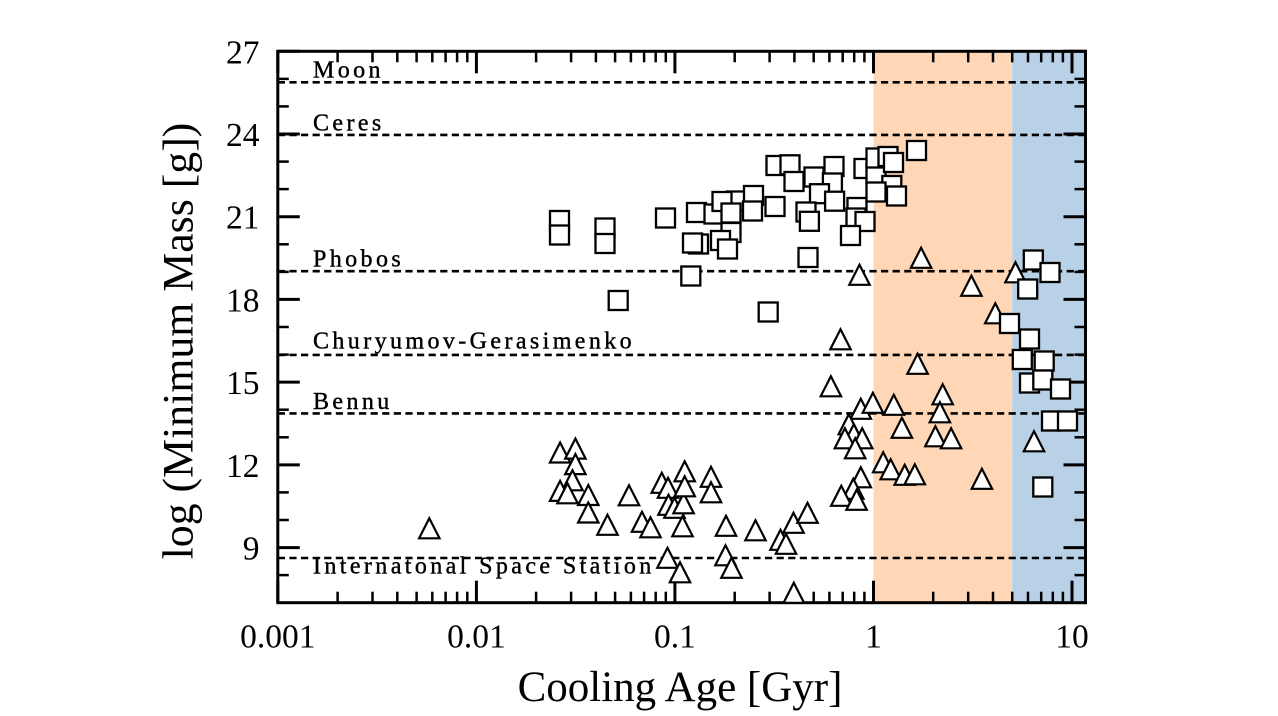 Image resolution: width=1278 pixels, height=716 pixels. I want to click on svg-text: Moon, so click(348, 71).